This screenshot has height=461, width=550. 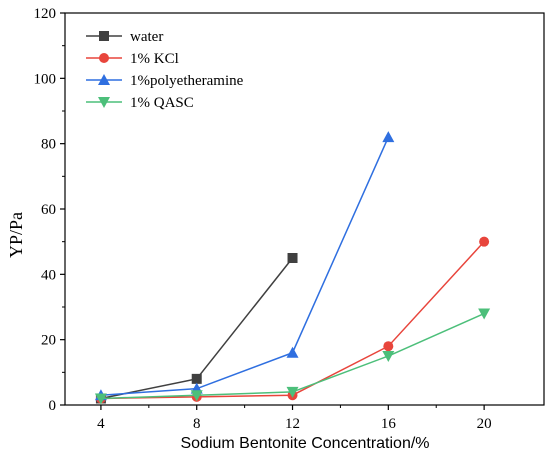 What do you see at coordinates (292, 424) in the screenshot?
I see `x-tick-label: 12` at bounding box center [292, 424].